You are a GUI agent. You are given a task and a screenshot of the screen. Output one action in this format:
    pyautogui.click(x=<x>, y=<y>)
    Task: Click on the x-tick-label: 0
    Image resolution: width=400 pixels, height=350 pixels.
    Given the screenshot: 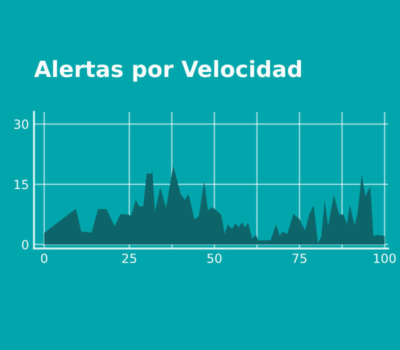 What is the action you would take?
    pyautogui.click(x=44, y=259)
    